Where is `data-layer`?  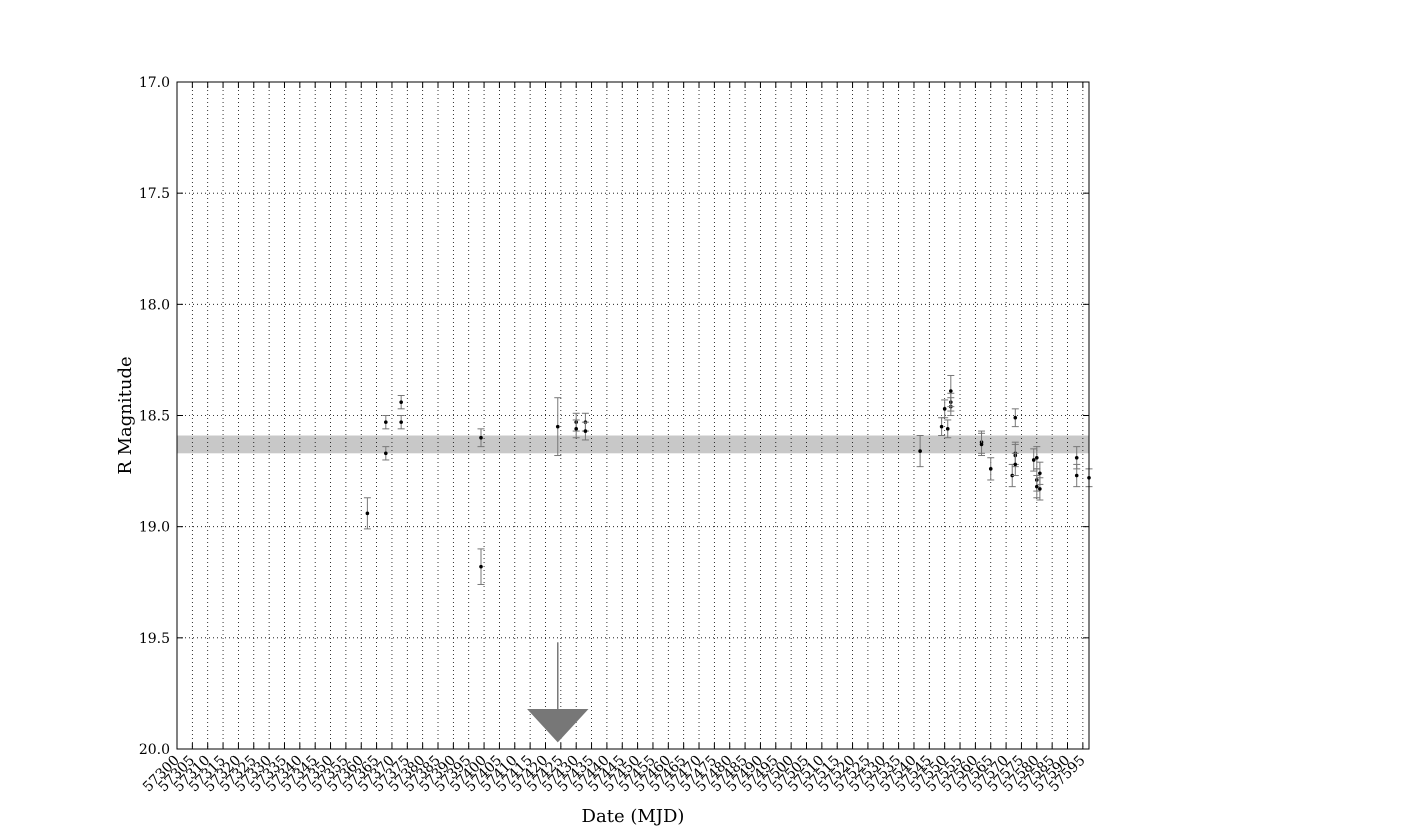 data-layer is located at coordinates (728, 479).